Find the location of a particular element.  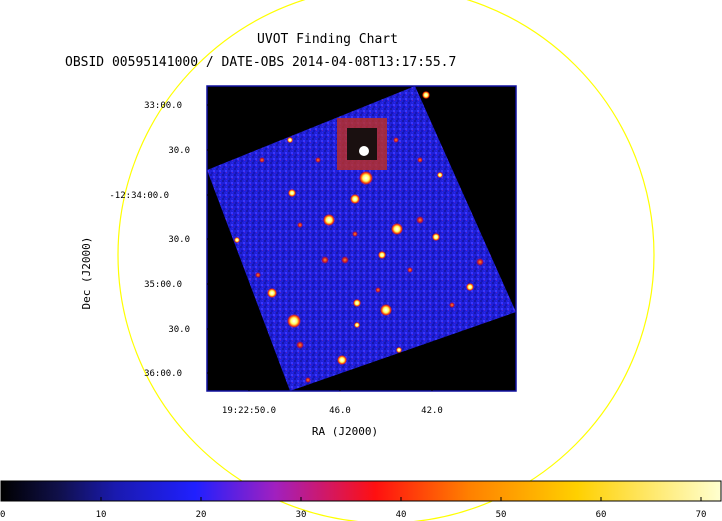

colorbar-tick-label: 40 is located at coordinates (401, 515).